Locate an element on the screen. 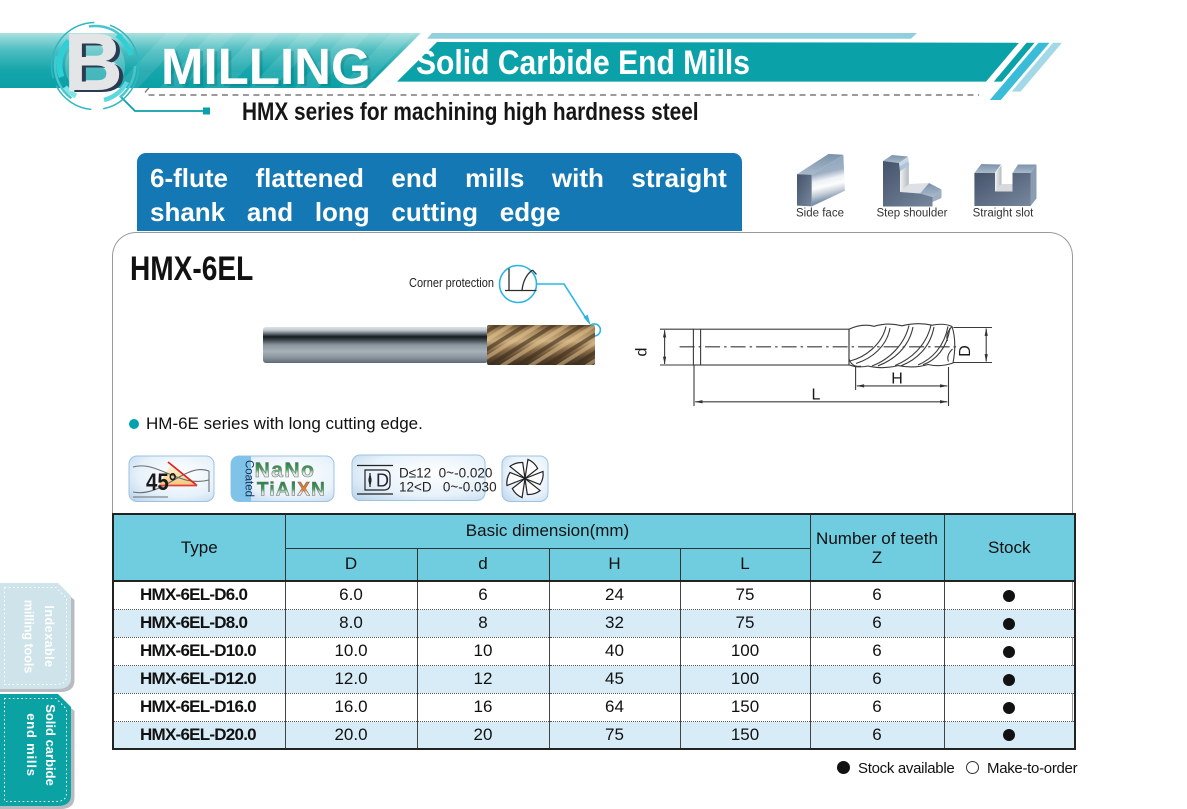 Image resolution: width=1187 pixels, height=809 pixels. svg-text: TiAlXN is located at coordinates (291, 490).